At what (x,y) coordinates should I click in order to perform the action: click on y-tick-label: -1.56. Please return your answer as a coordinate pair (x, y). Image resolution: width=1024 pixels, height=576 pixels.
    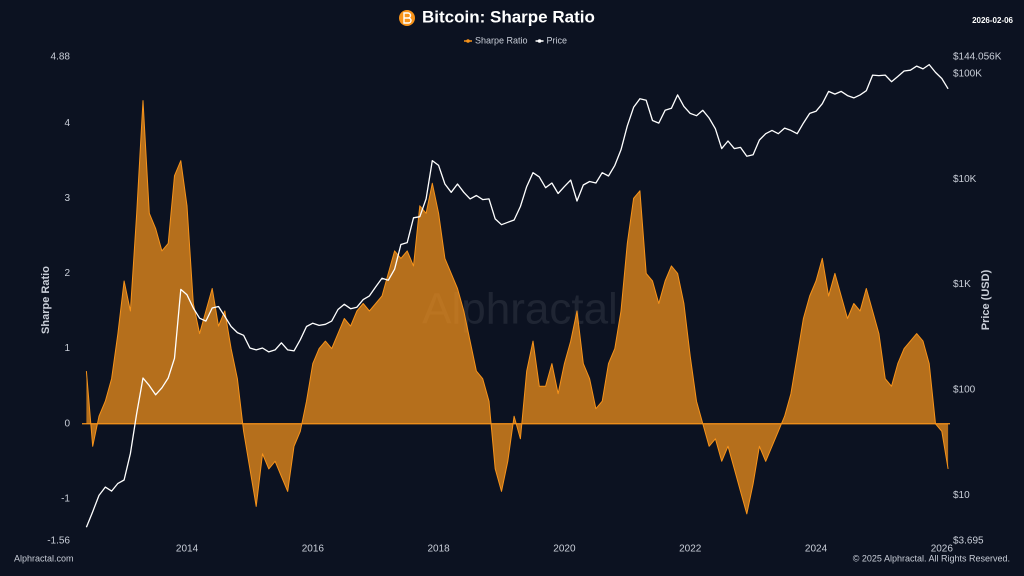
    Looking at the image, I should click on (58, 541).